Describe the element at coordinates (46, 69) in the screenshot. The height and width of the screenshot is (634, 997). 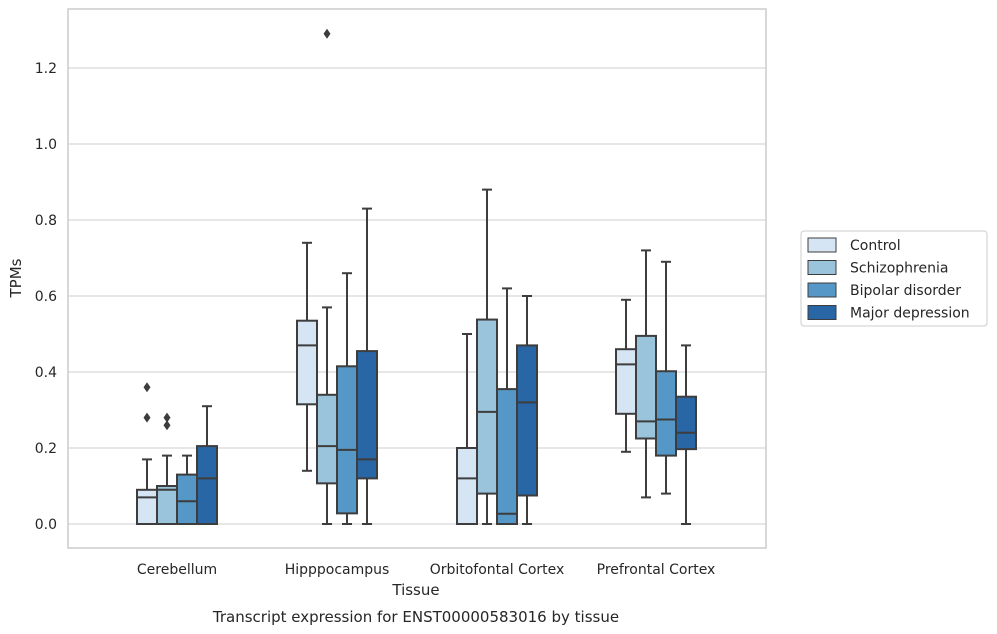
I see `y-tick-label: 1.2` at that location.